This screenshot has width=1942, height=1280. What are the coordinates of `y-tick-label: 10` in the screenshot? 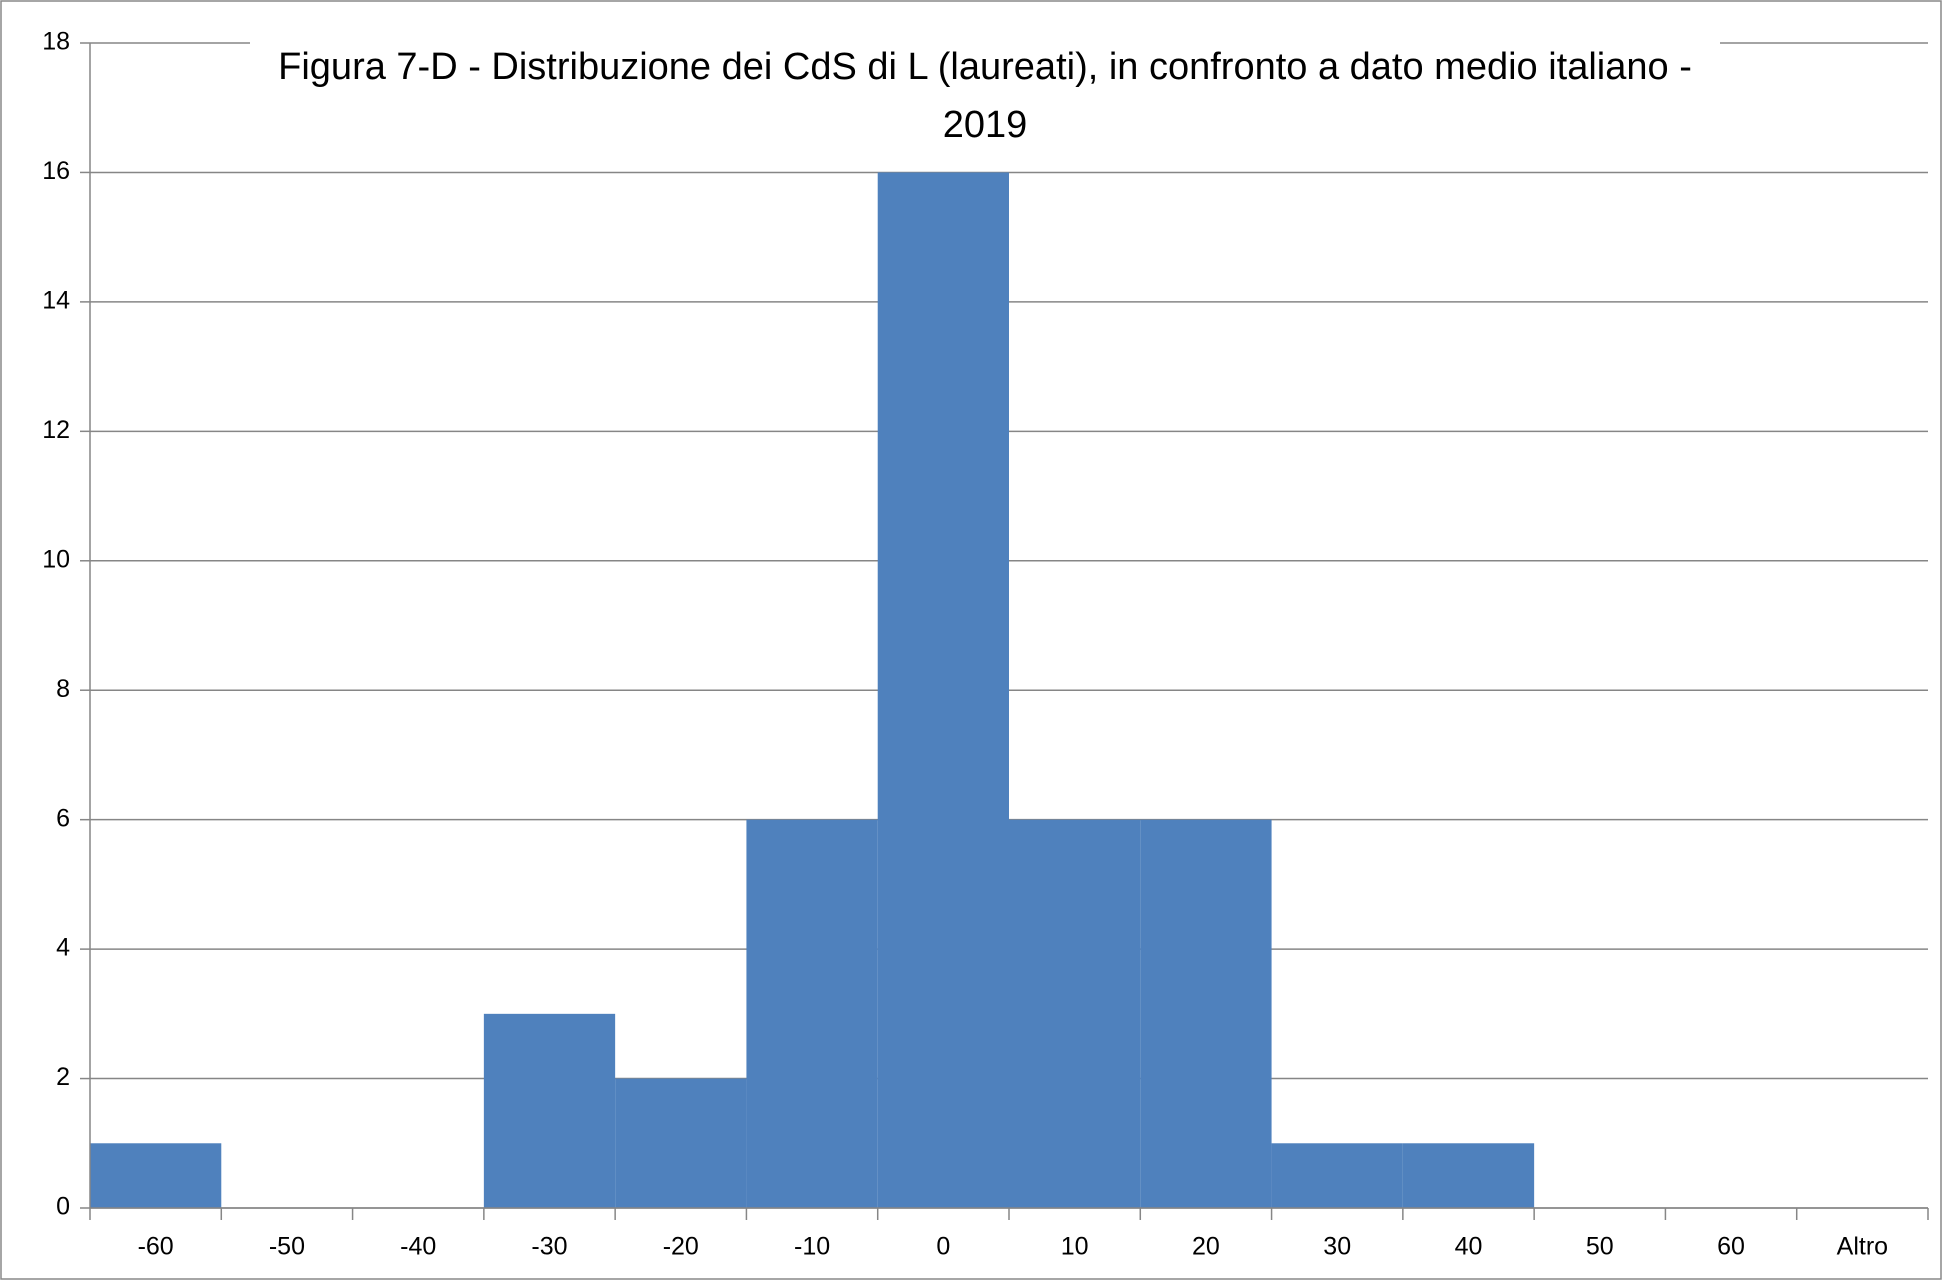 It's located at (56, 559).